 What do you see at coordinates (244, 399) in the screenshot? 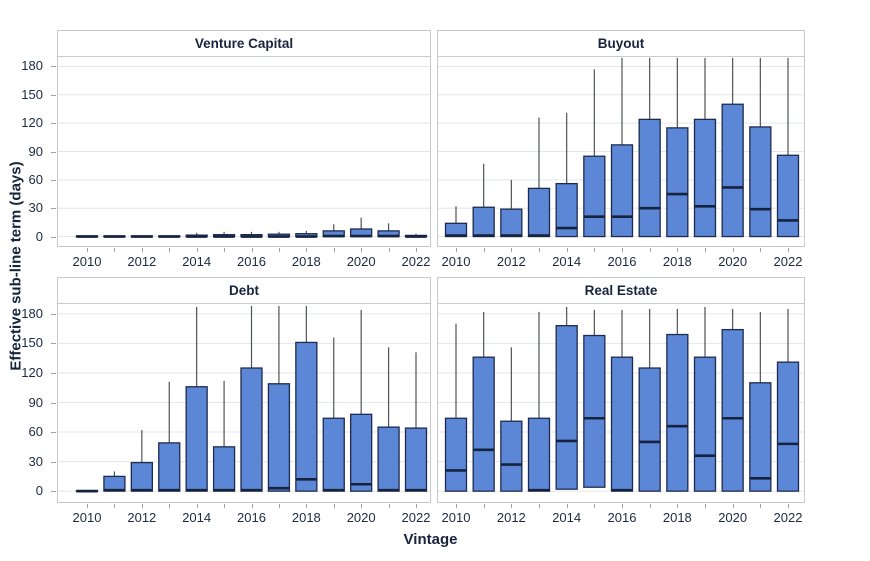
I see `plot-area-debt` at bounding box center [244, 399].